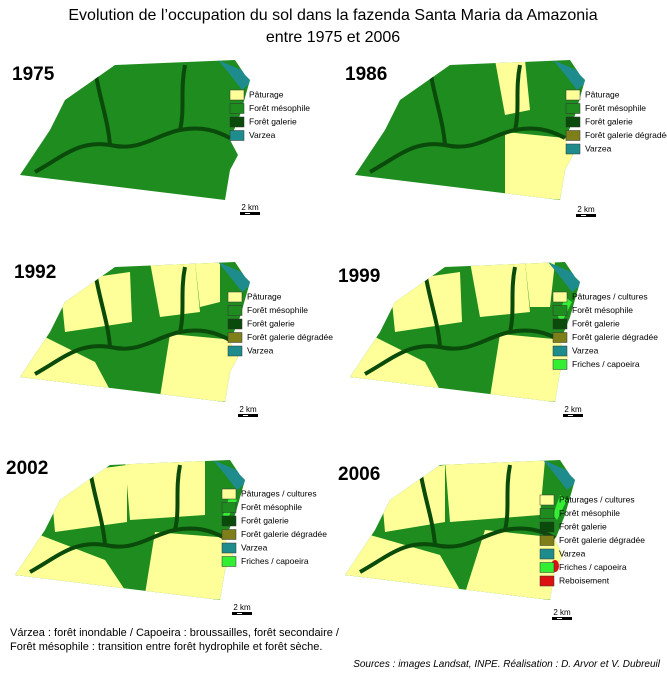 The image size is (667, 677). Describe the element at coordinates (560, 507) in the screenshot. I see `capoeira` at that location.